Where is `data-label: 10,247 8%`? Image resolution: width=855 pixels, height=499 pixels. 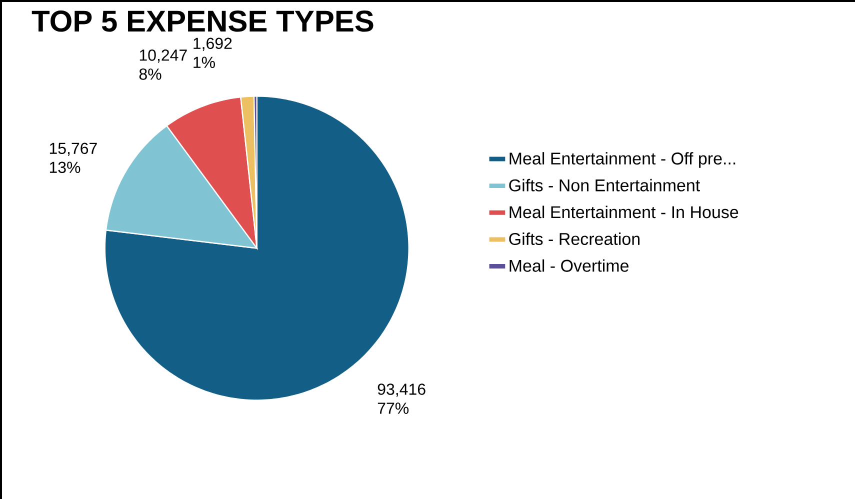
data-label: 10,247 8% is located at coordinates (163, 65).